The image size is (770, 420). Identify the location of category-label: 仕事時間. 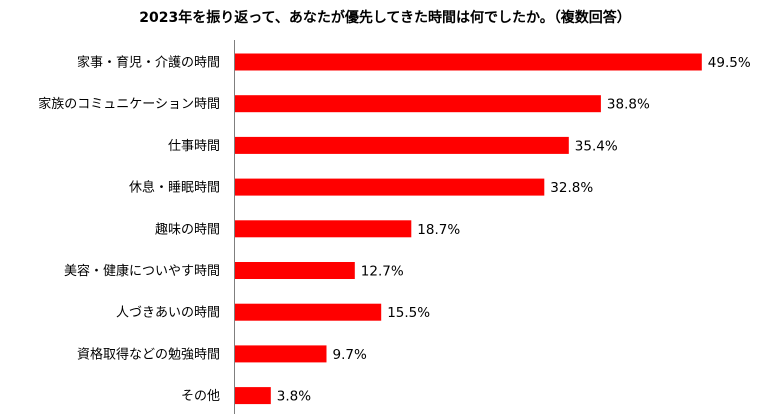
(194, 146).